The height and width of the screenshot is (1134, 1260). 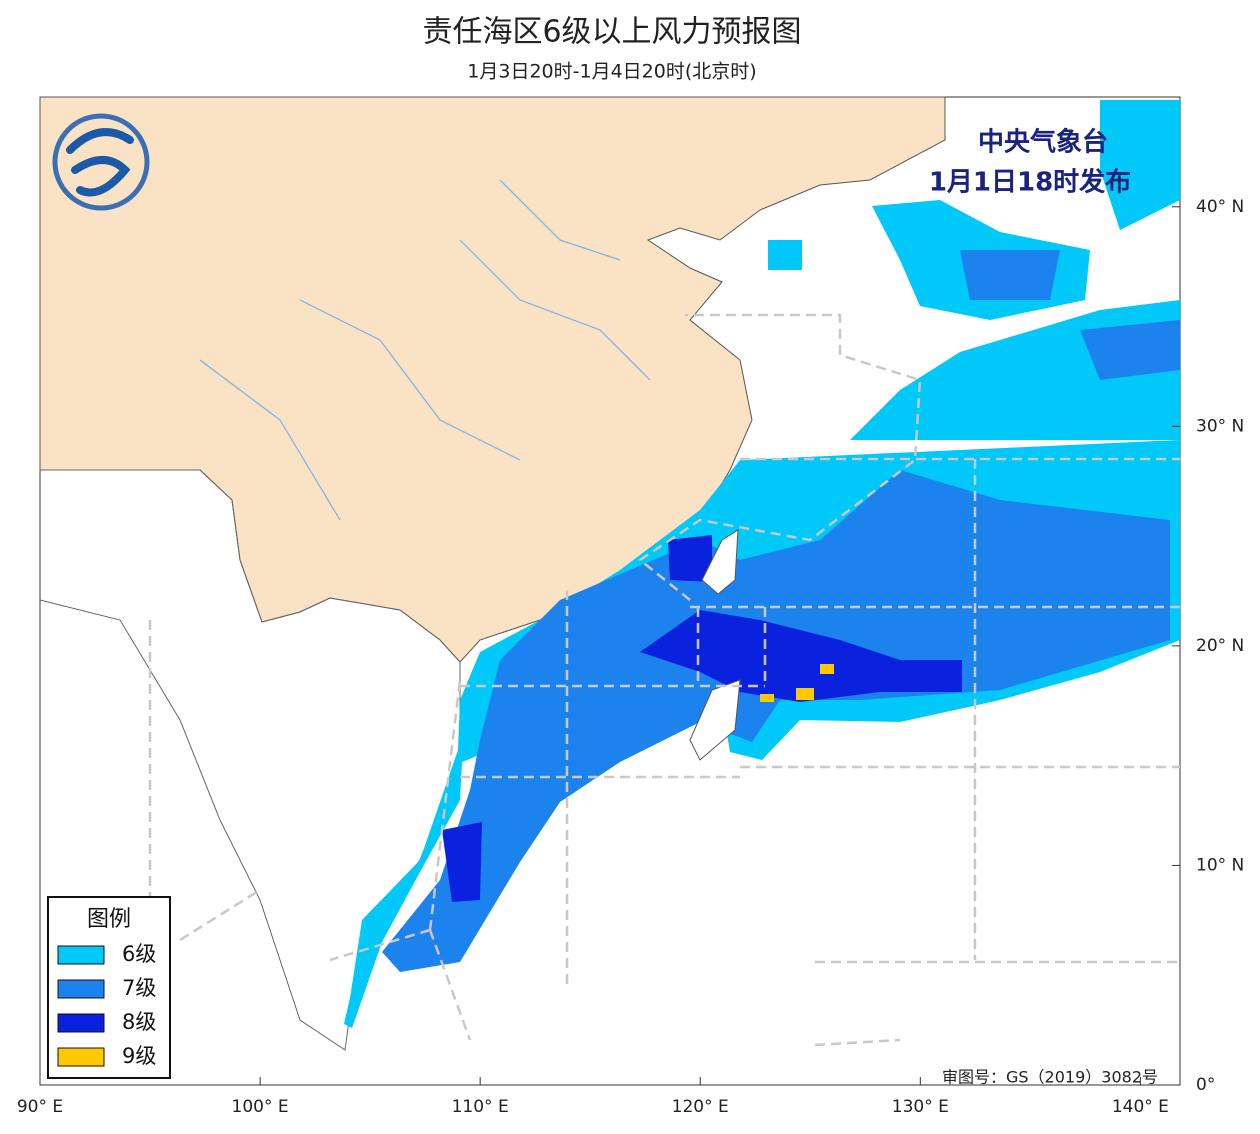 What do you see at coordinates (1205, 1085) in the screenshot?
I see `lat-tick-label: 0°` at bounding box center [1205, 1085].